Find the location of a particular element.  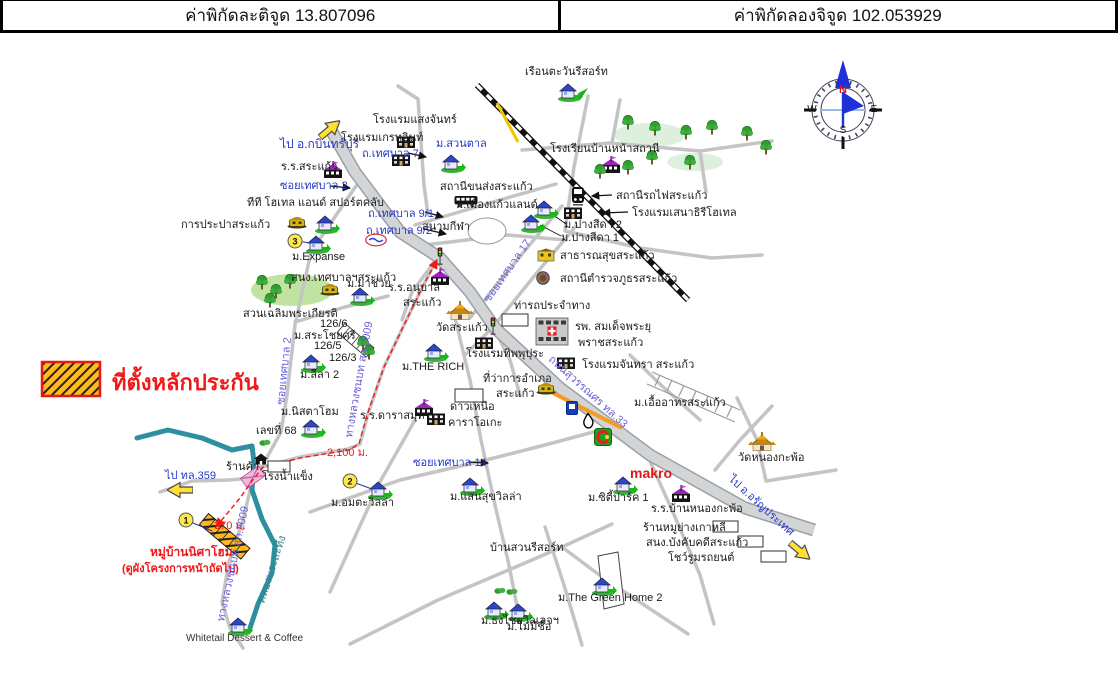

dest-kabinburi-label: ไป อ.กบินทร์บุรี is located at coordinates (319, 144).